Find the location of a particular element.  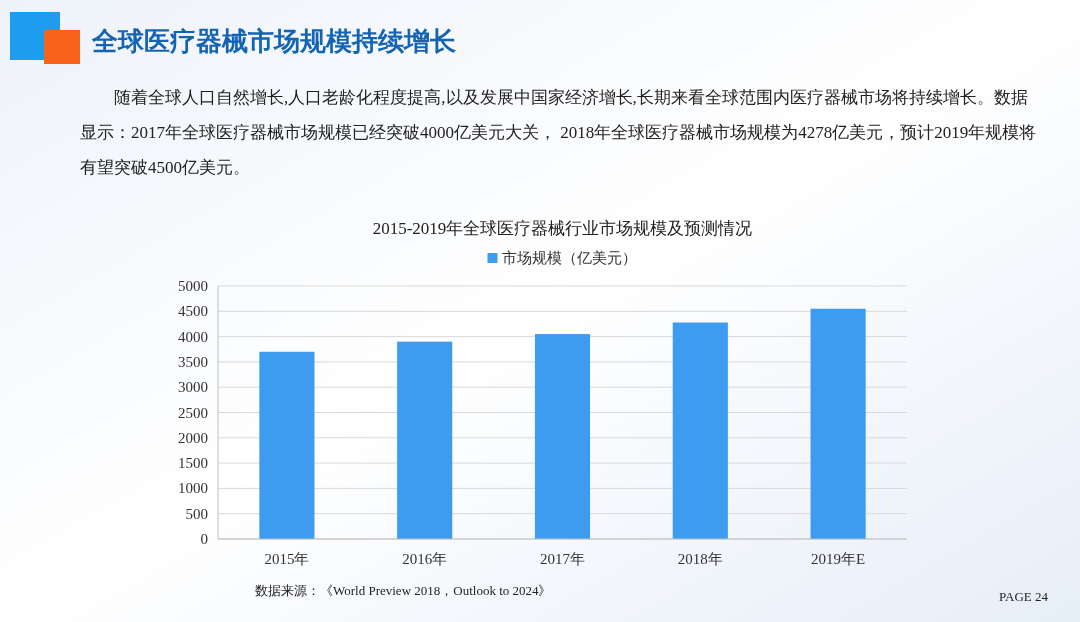

y-tick-label: 2000 is located at coordinates (193, 437).